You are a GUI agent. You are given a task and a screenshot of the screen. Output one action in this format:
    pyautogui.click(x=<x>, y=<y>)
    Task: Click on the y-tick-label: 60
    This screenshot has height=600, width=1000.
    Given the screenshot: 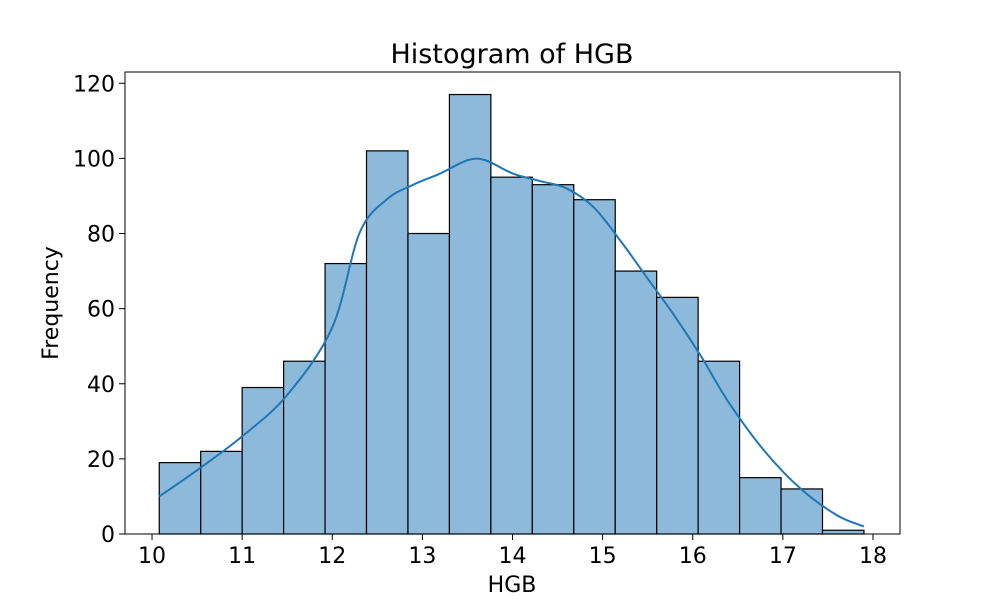 What is the action you would take?
    pyautogui.click(x=101, y=310)
    